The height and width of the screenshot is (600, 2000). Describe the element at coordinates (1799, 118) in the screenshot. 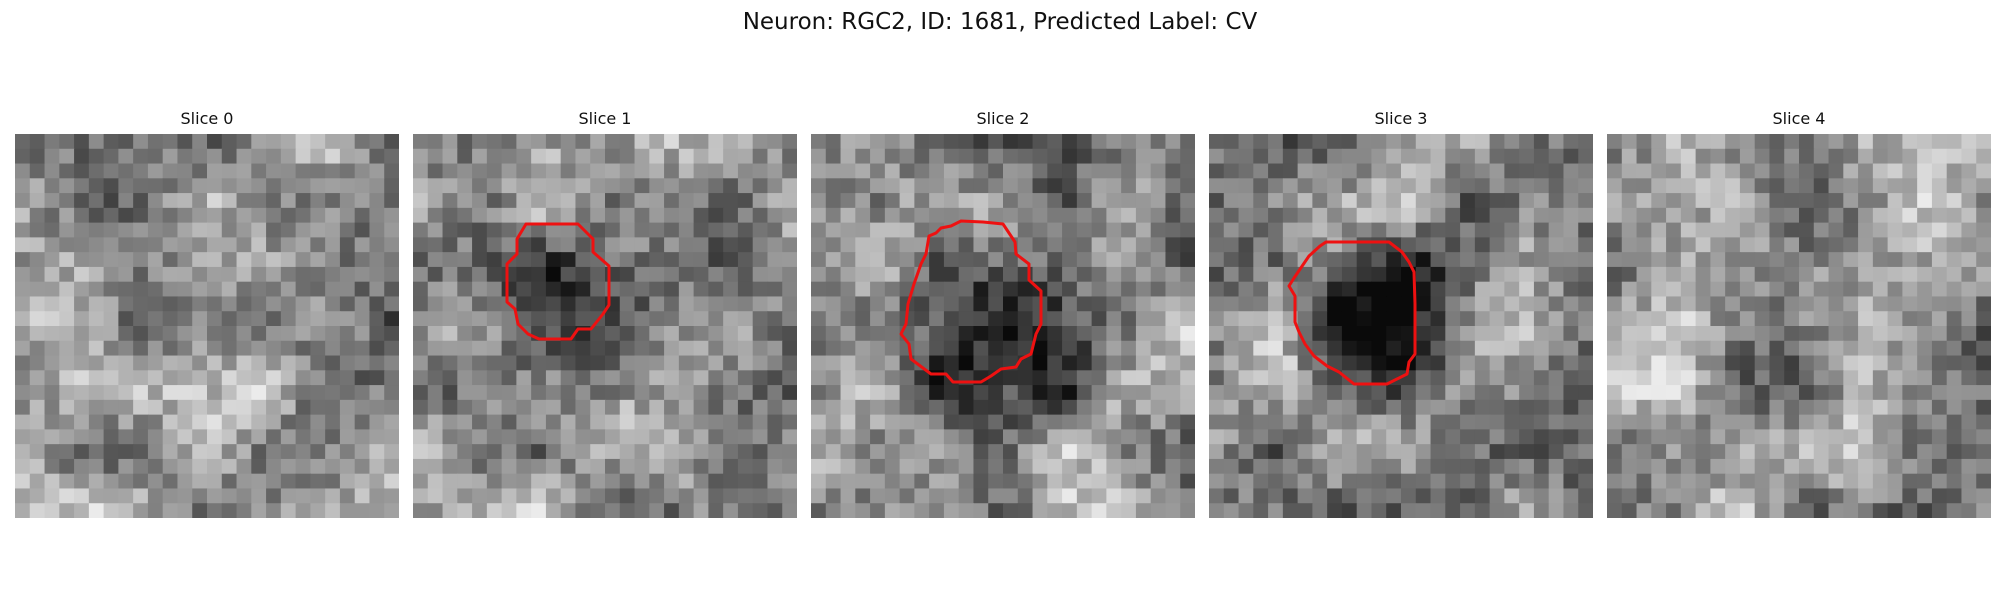

I see `slice-title: Slice 4` at that location.